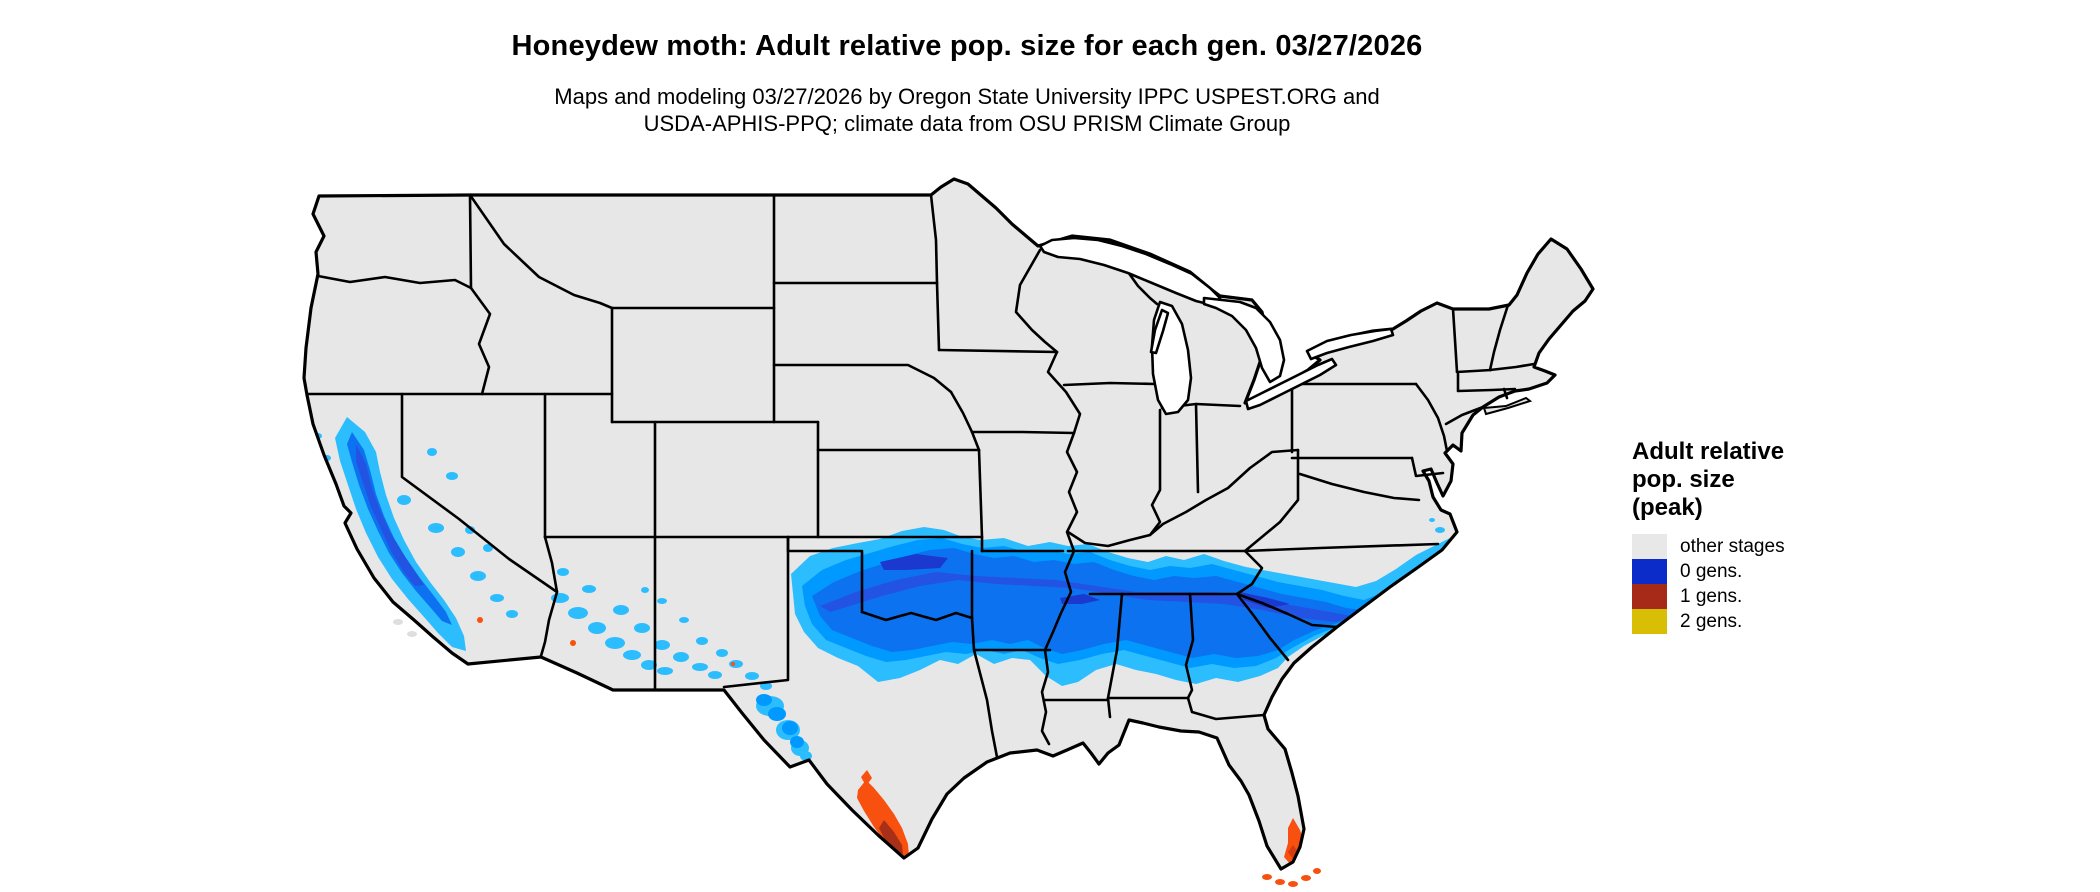  What do you see at coordinates (1711, 571) in the screenshot?
I see `legend-label-0-gens: 0 gens.` at bounding box center [1711, 571].